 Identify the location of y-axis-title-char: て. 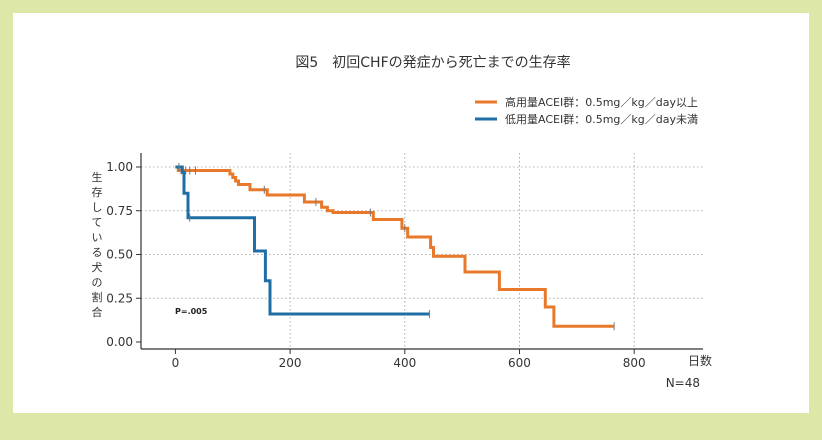
(97, 222).